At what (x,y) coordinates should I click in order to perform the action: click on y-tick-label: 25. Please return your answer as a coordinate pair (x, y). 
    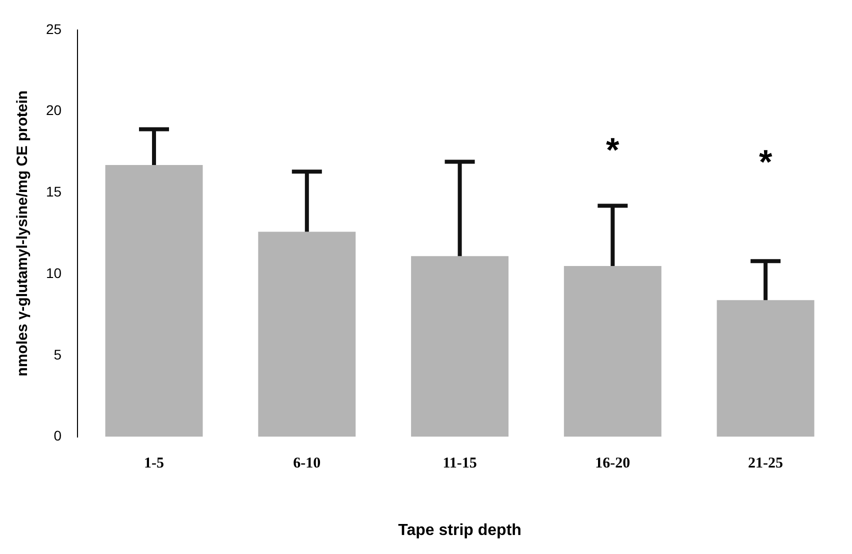
    Looking at the image, I should click on (54, 28).